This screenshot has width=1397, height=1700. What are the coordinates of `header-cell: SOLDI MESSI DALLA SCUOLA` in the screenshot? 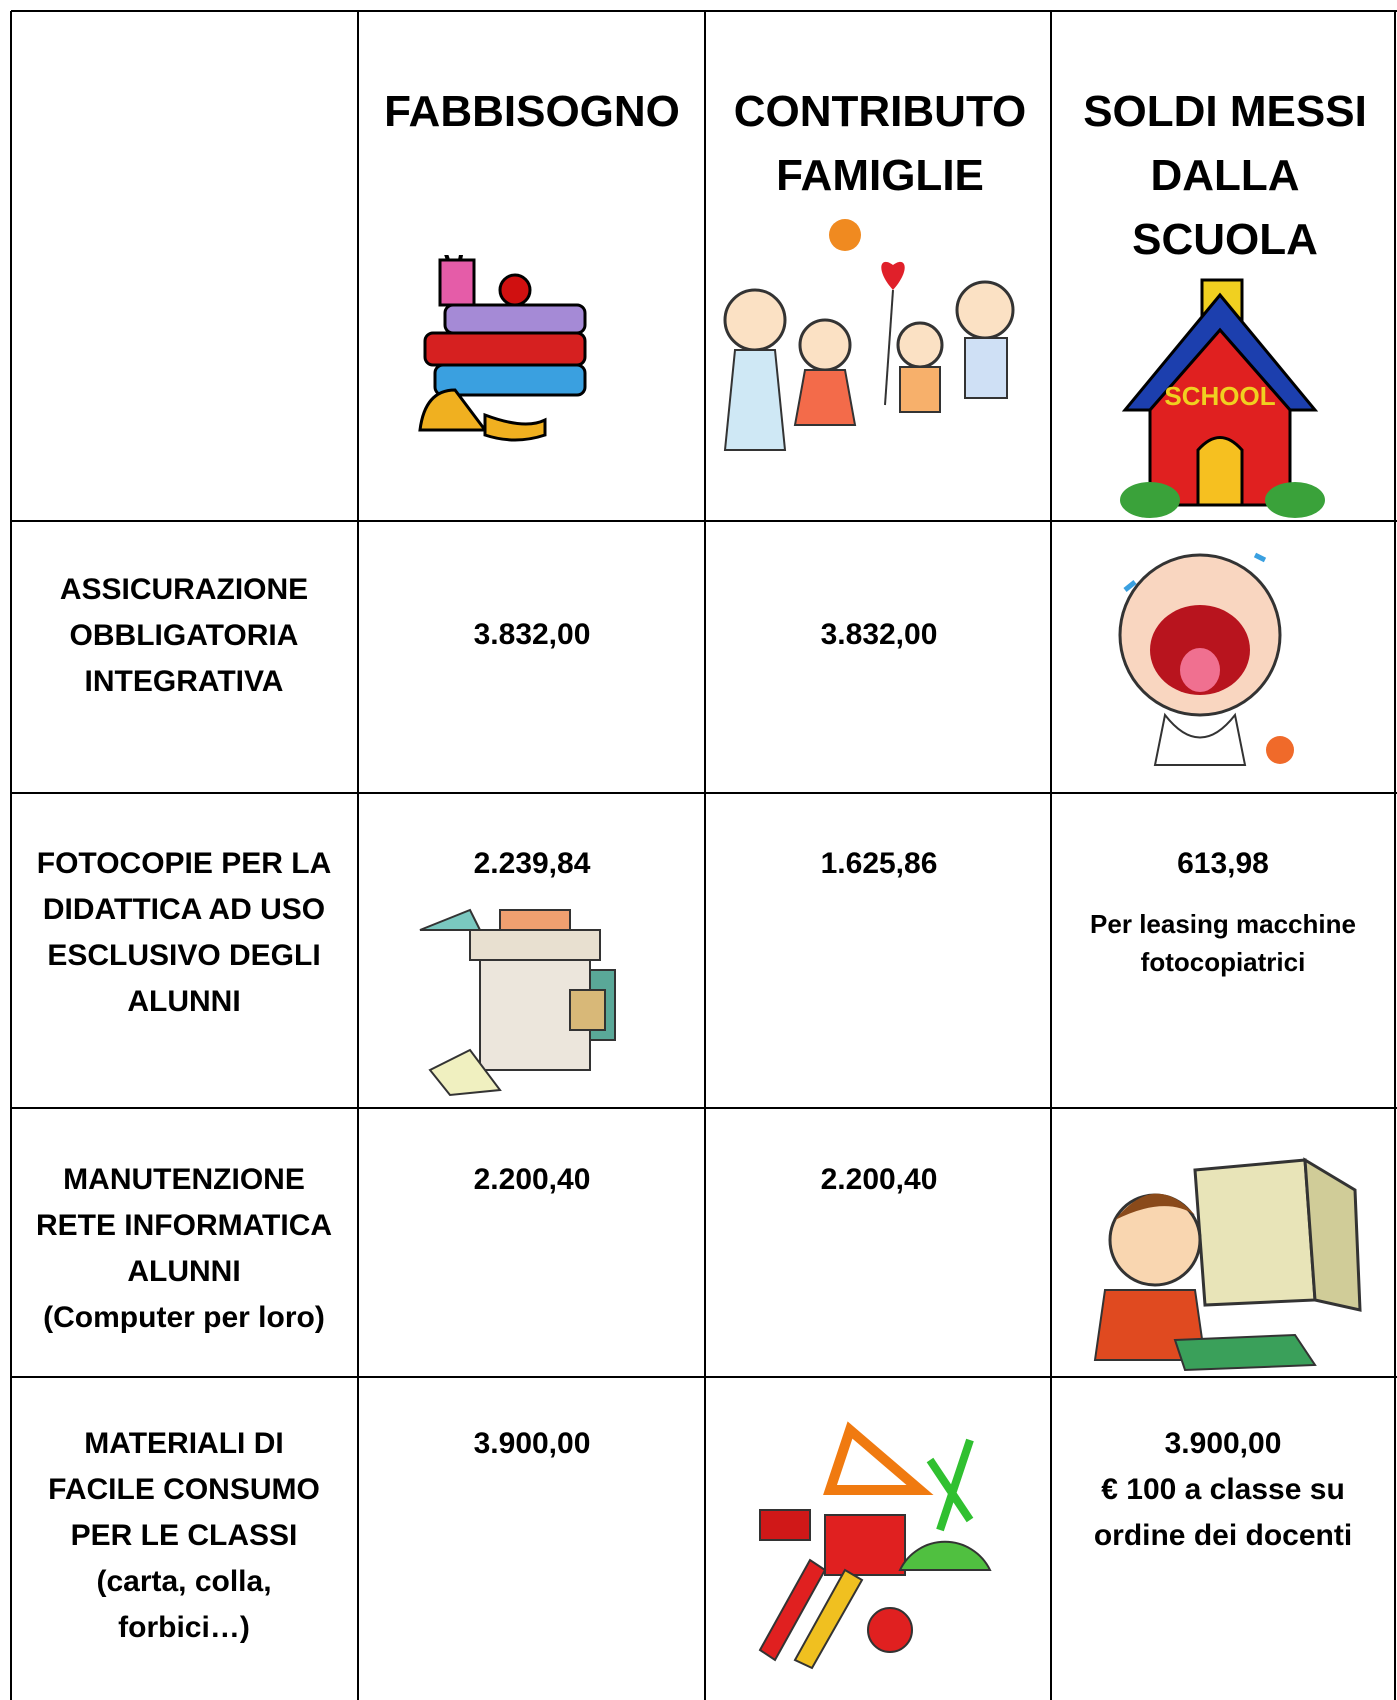 It's located at (1225, 175).